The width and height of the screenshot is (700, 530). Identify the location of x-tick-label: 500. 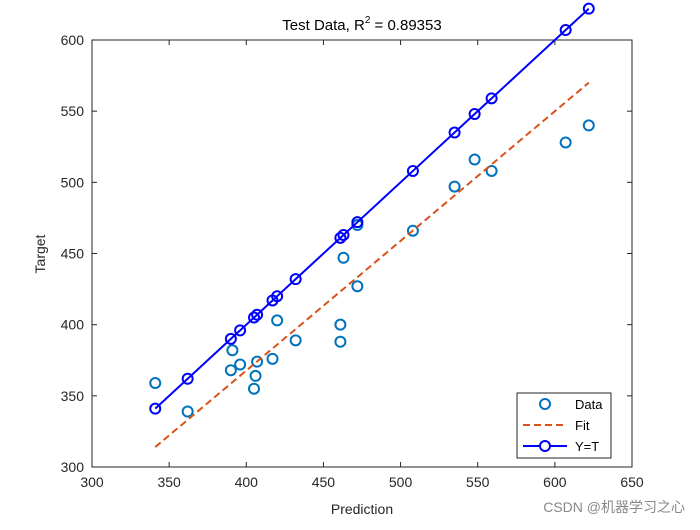
(401, 482).